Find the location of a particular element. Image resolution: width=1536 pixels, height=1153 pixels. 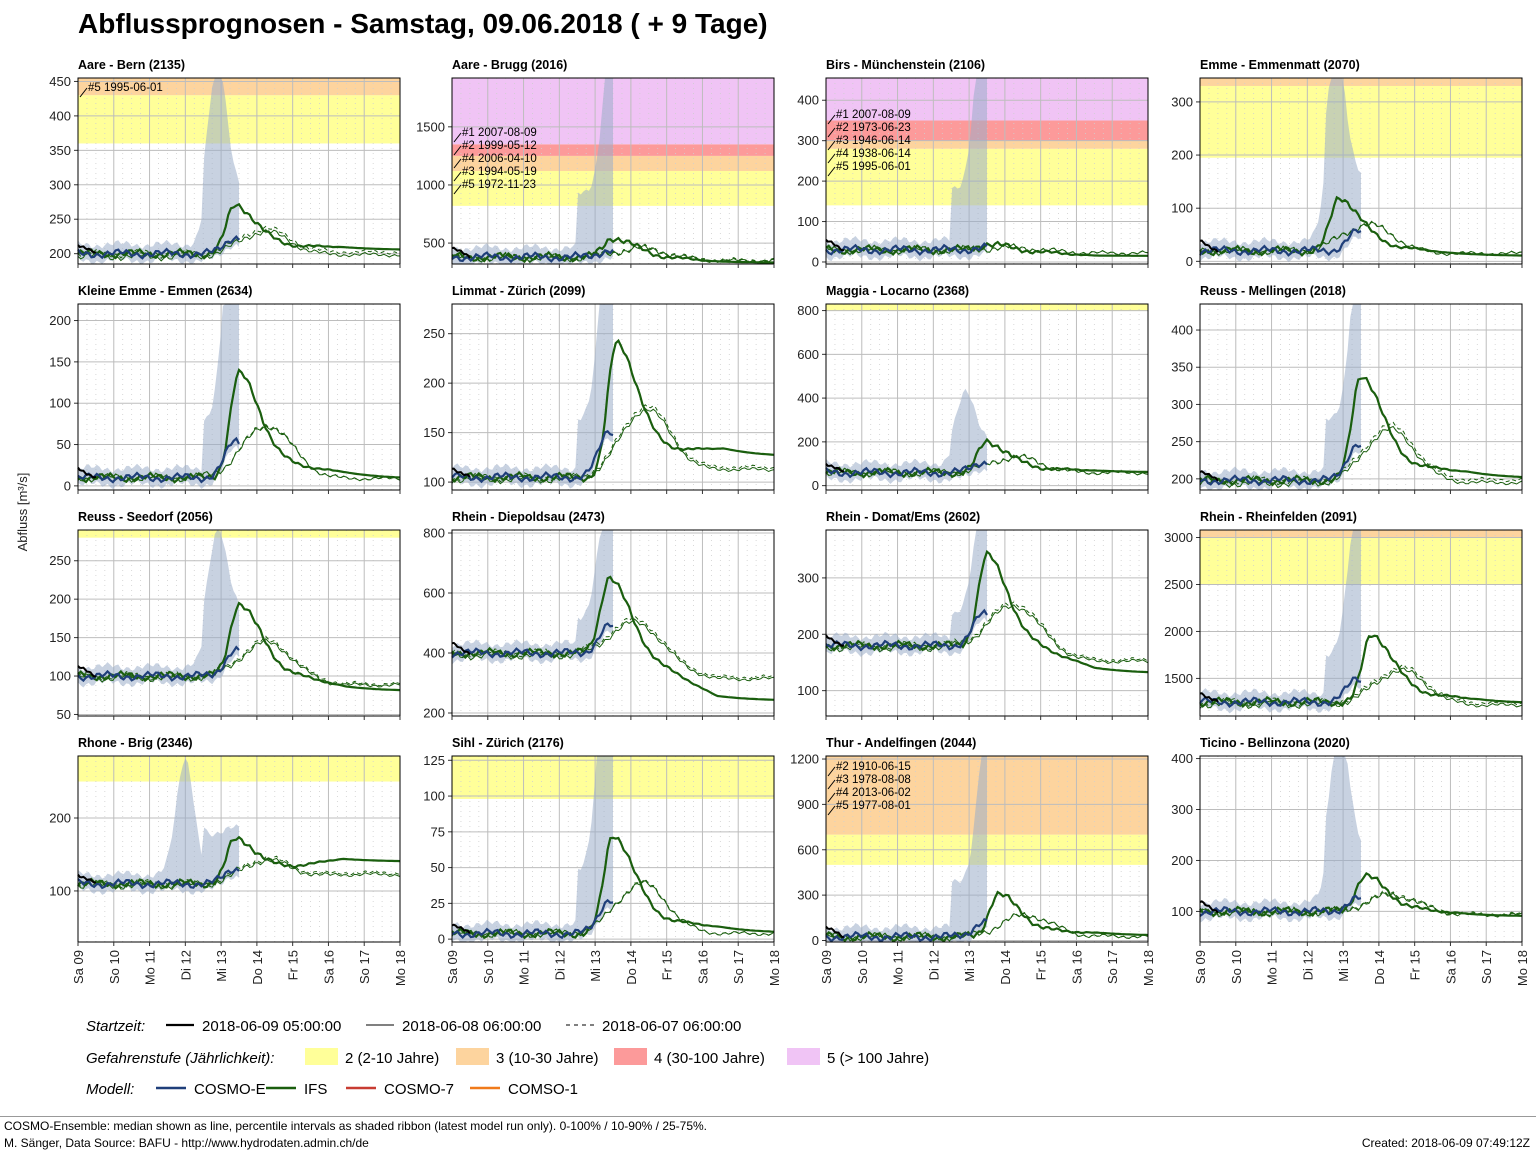

panel-title: Rhein - Rheinfelden (2091) is located at coordinates (1278, 517).